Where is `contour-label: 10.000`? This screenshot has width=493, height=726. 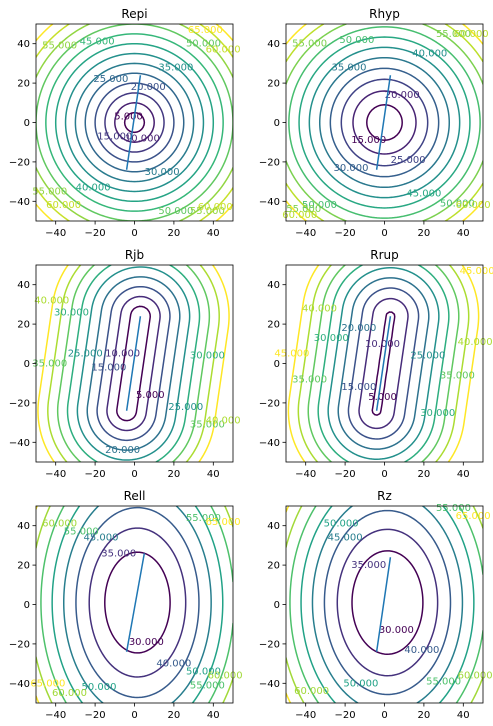 contour-label: 10.000 is located at coordinates (382, 344).